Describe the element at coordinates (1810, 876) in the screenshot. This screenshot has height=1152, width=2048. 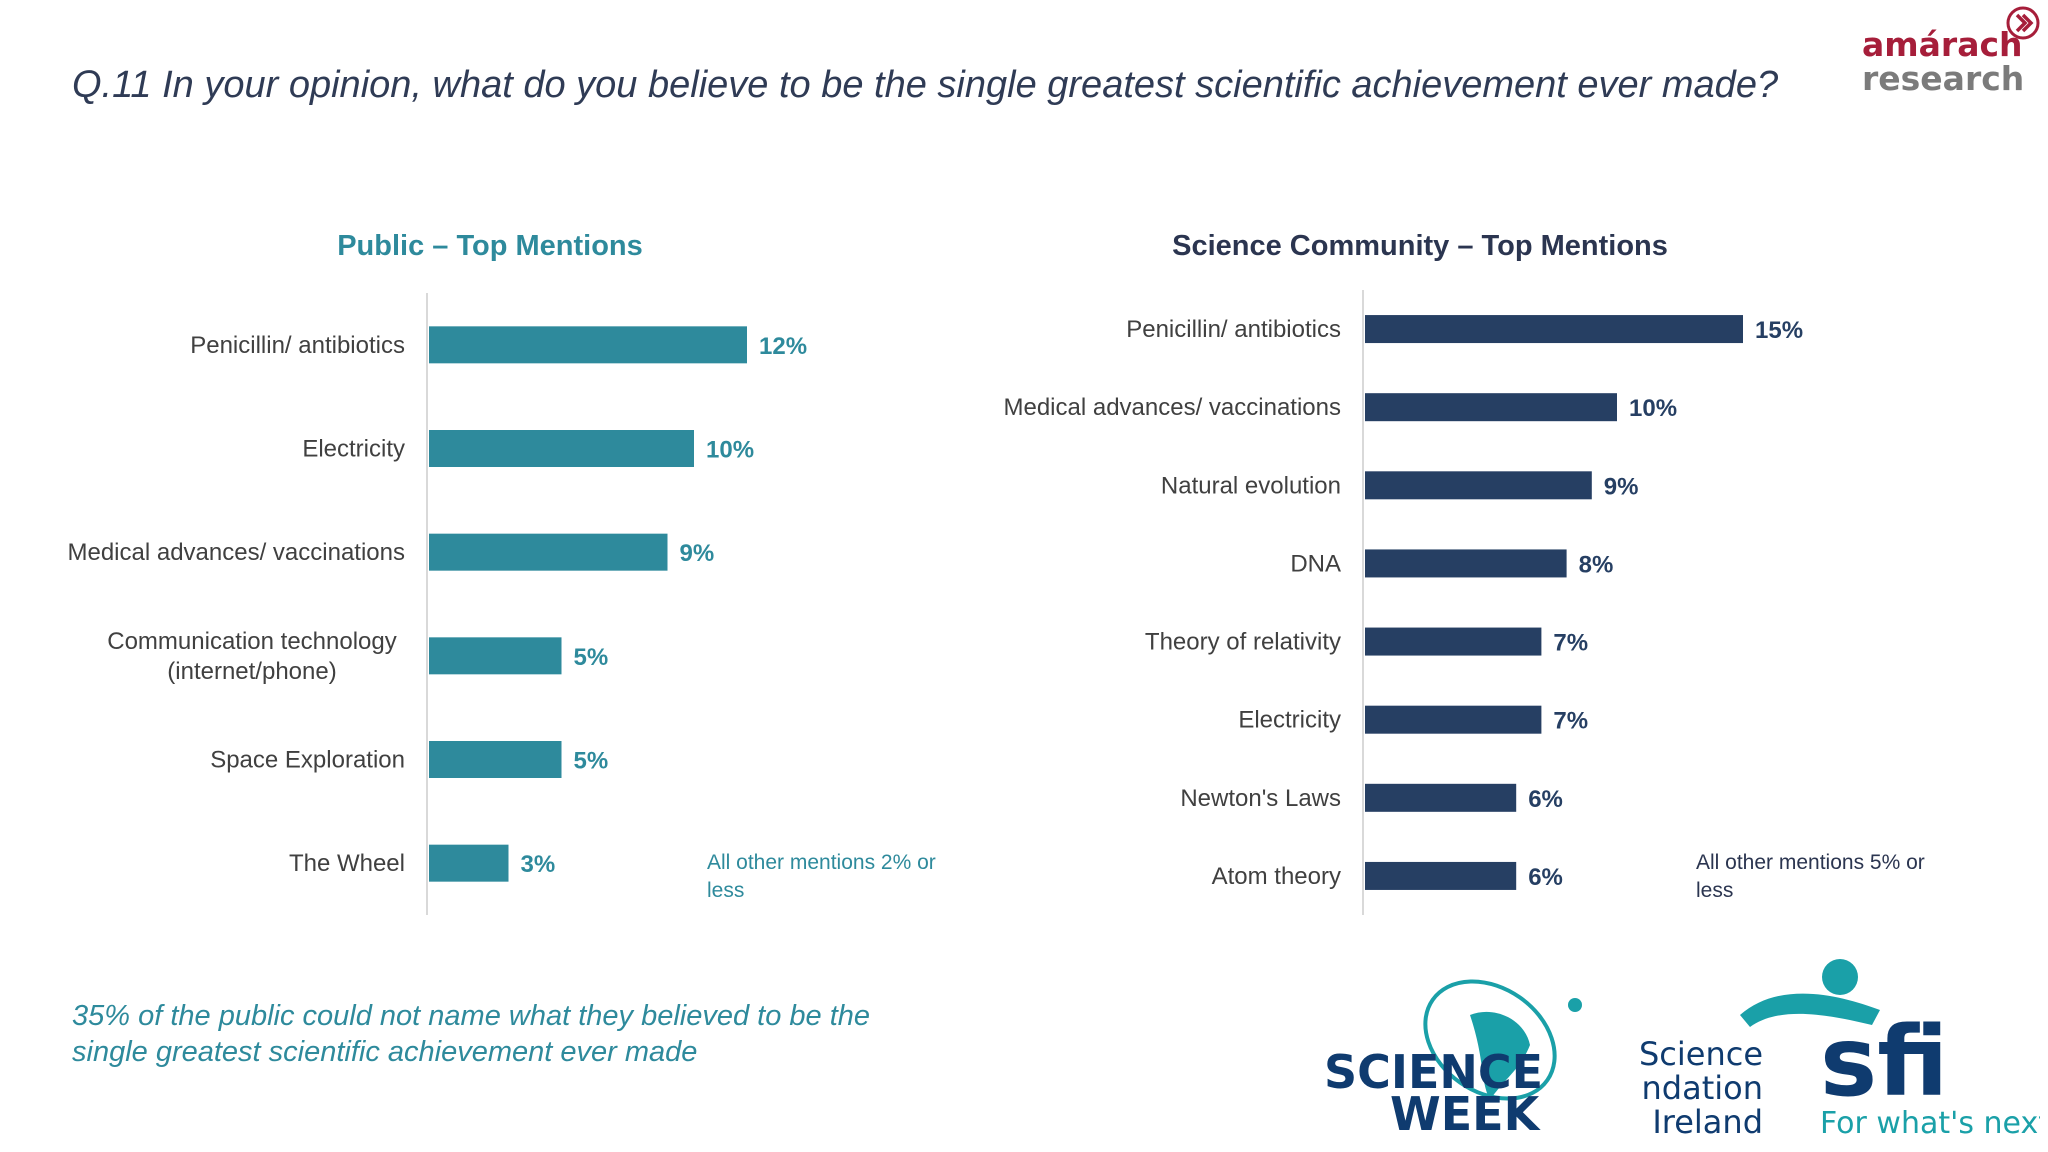
I see `science-other-mentions-note: All other mentions 5% or less` at that location.